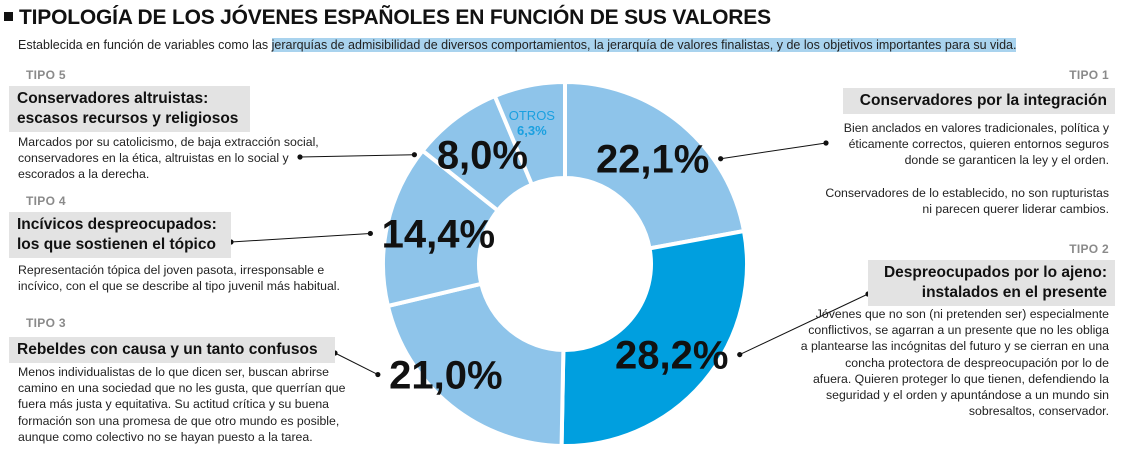  What do you see at coordinates (117, 224) in the screenshot?
I see `tipo4-name-line: Incívicos despreocupados:` at bounding box center [117, 224].